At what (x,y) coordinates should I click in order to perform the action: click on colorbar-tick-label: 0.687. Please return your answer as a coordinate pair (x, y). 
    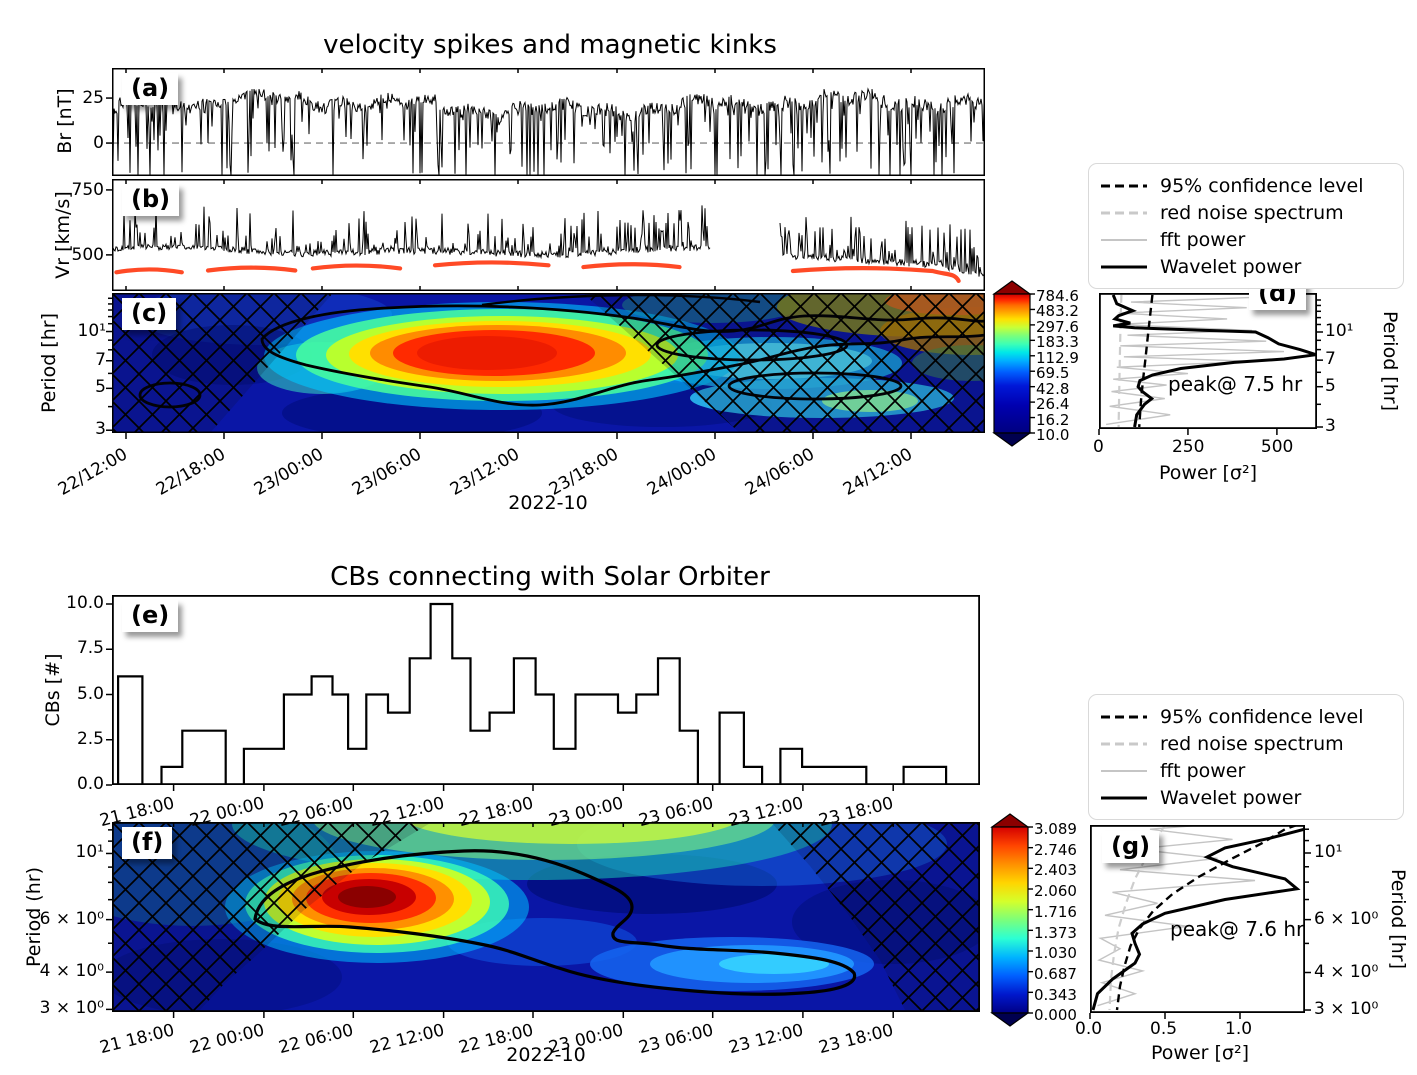
    Looking at the image, I should click on (1055, 973).